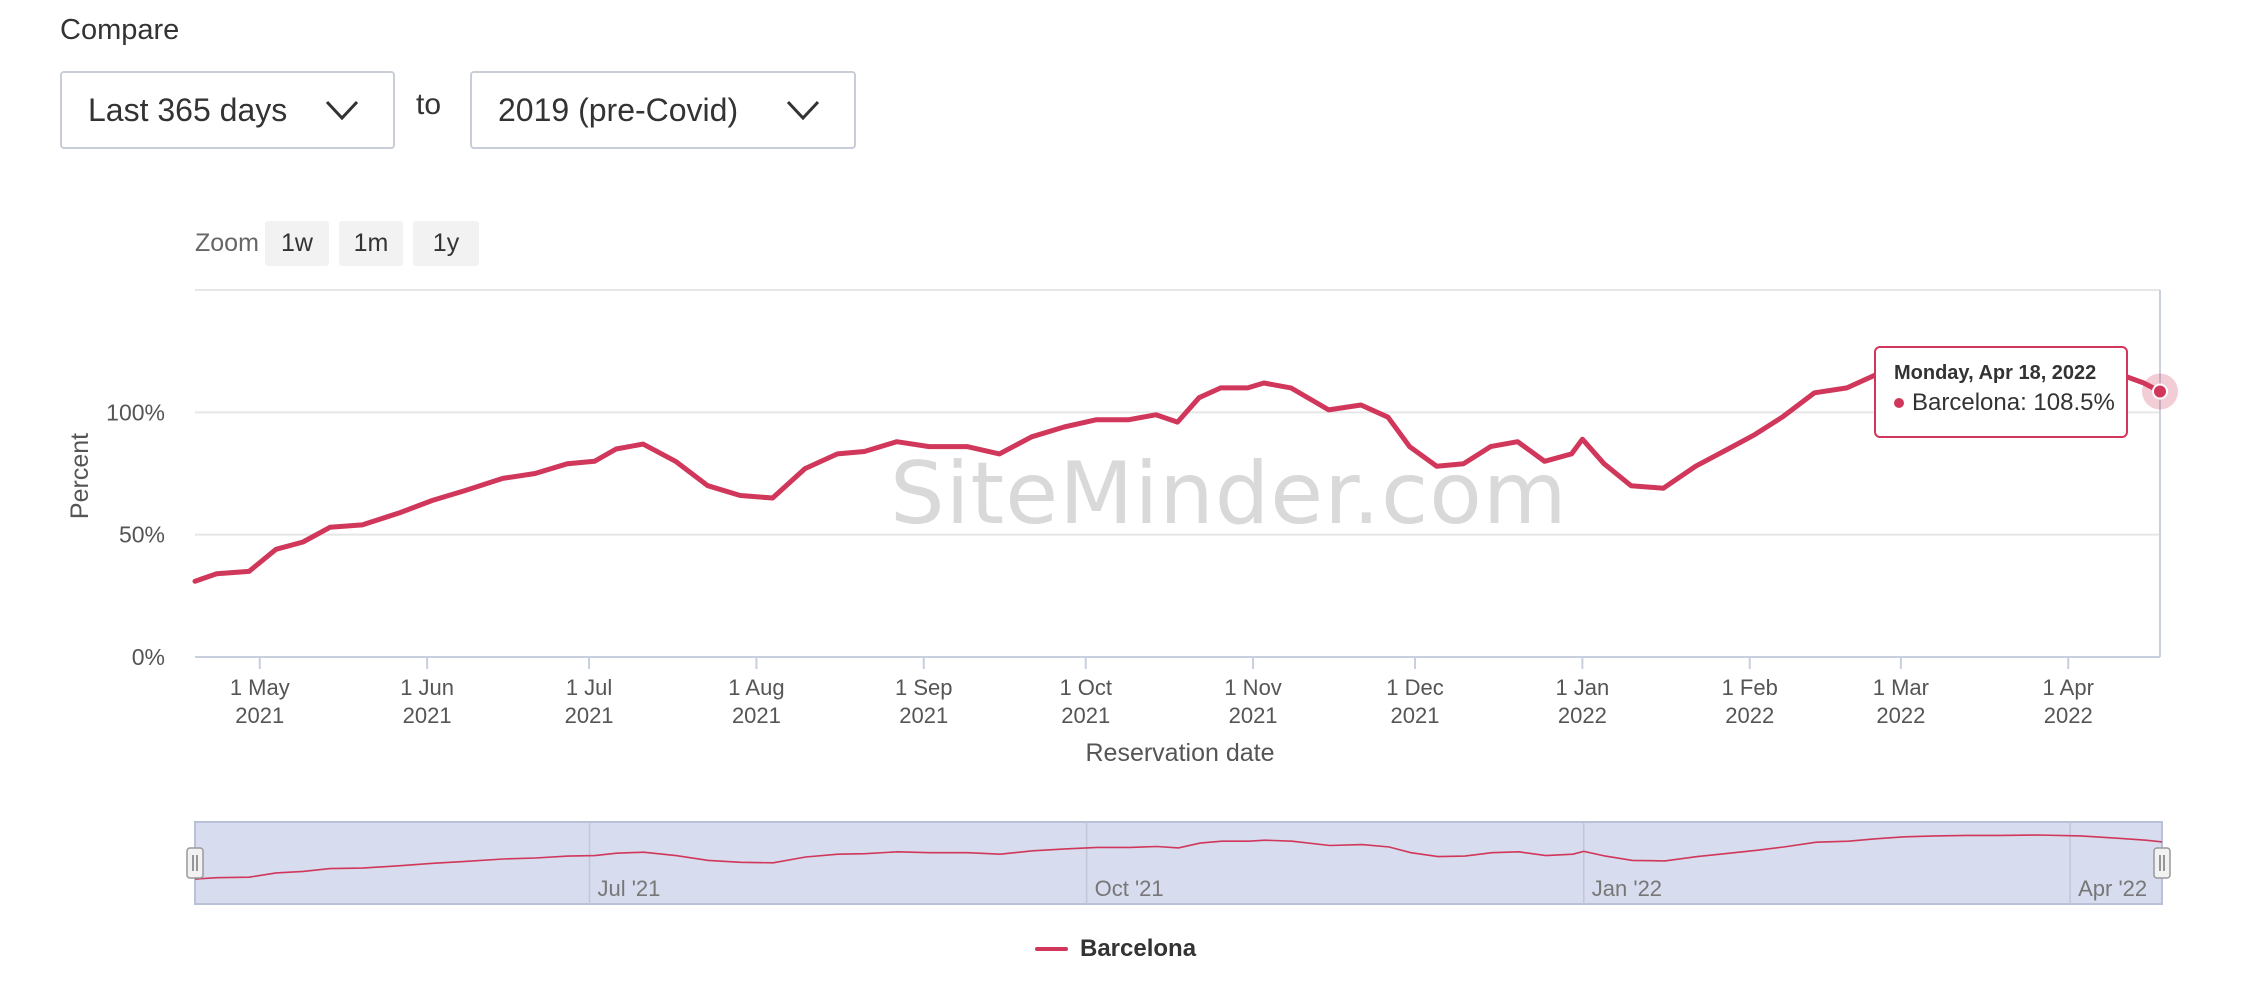  What do you see at coordinates (1051, 949) in the screenshot?
I see `legend-line-swatch` at bounding box center [1051, 949].